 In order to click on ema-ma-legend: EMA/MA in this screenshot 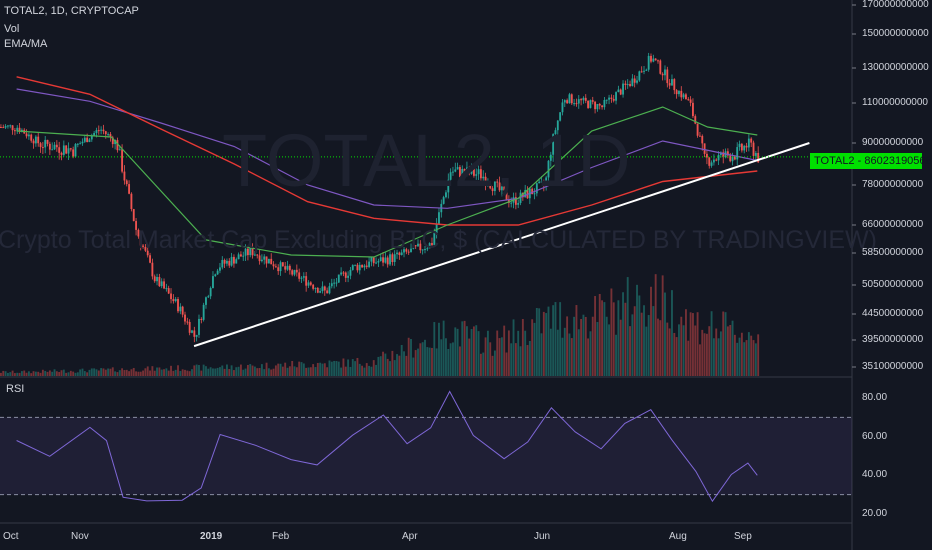, I will do `click(26, 44)`.